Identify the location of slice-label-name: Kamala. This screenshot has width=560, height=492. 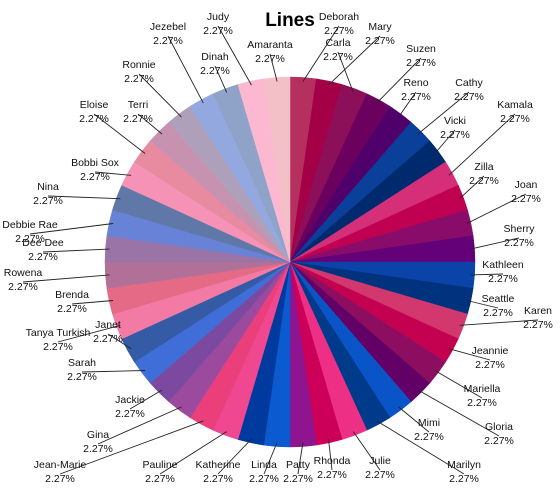
(515, 105).